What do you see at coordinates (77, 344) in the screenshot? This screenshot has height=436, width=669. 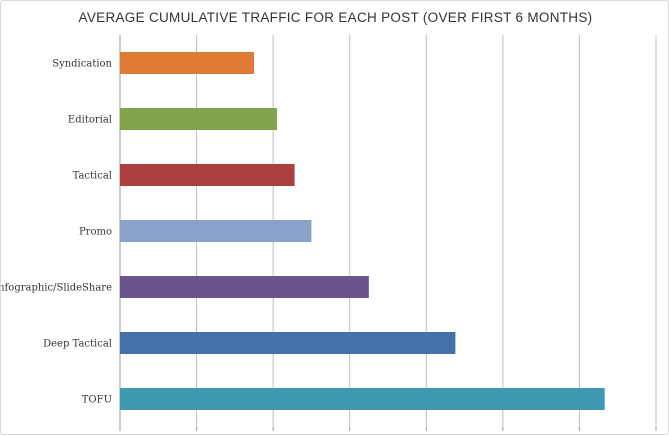 I see `category-label: Deep Tactical` at bounding box center [77, 344].